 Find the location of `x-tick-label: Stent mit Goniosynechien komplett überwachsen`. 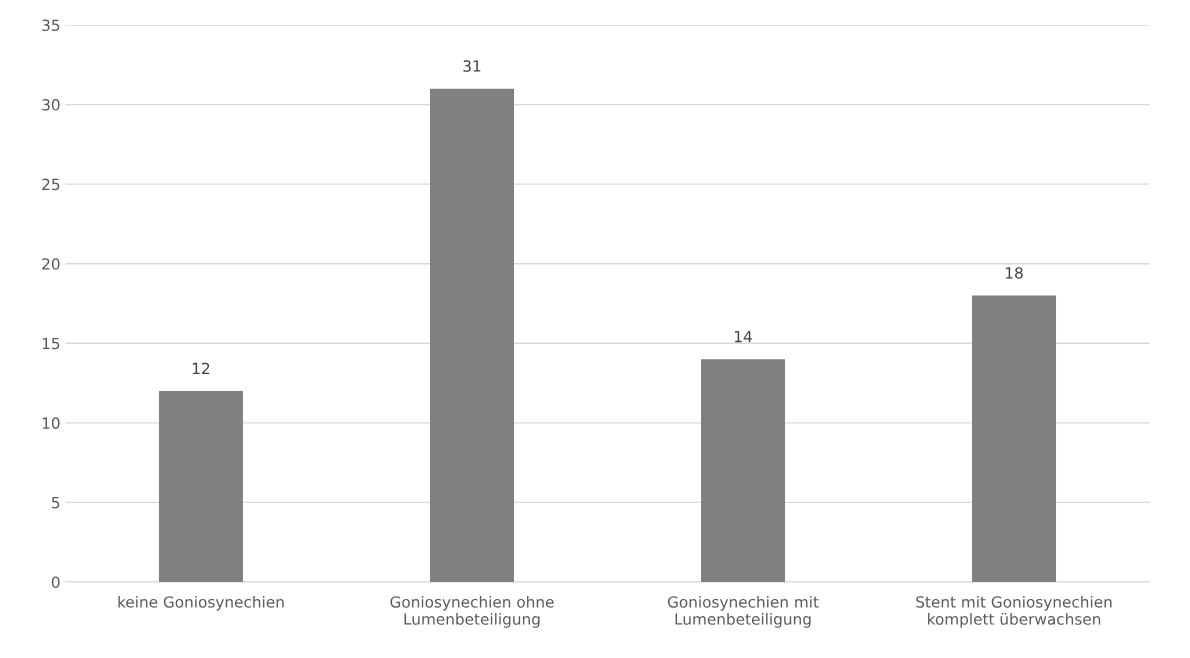

x-tick-label: Stent mit Goniosynechien komplett überwachsen is located at coordinates (1014, 611).